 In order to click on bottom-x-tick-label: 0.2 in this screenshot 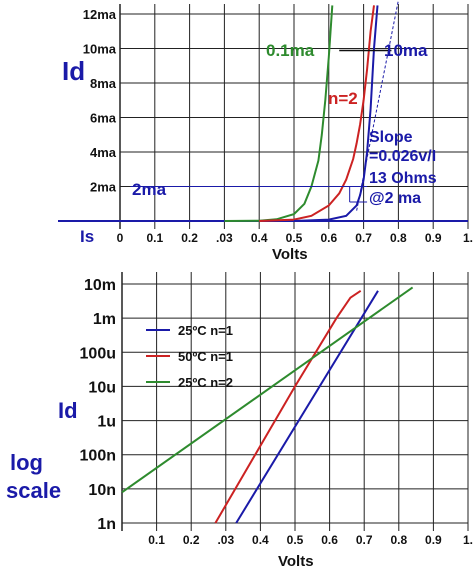, I will do `click(191, 540)`.